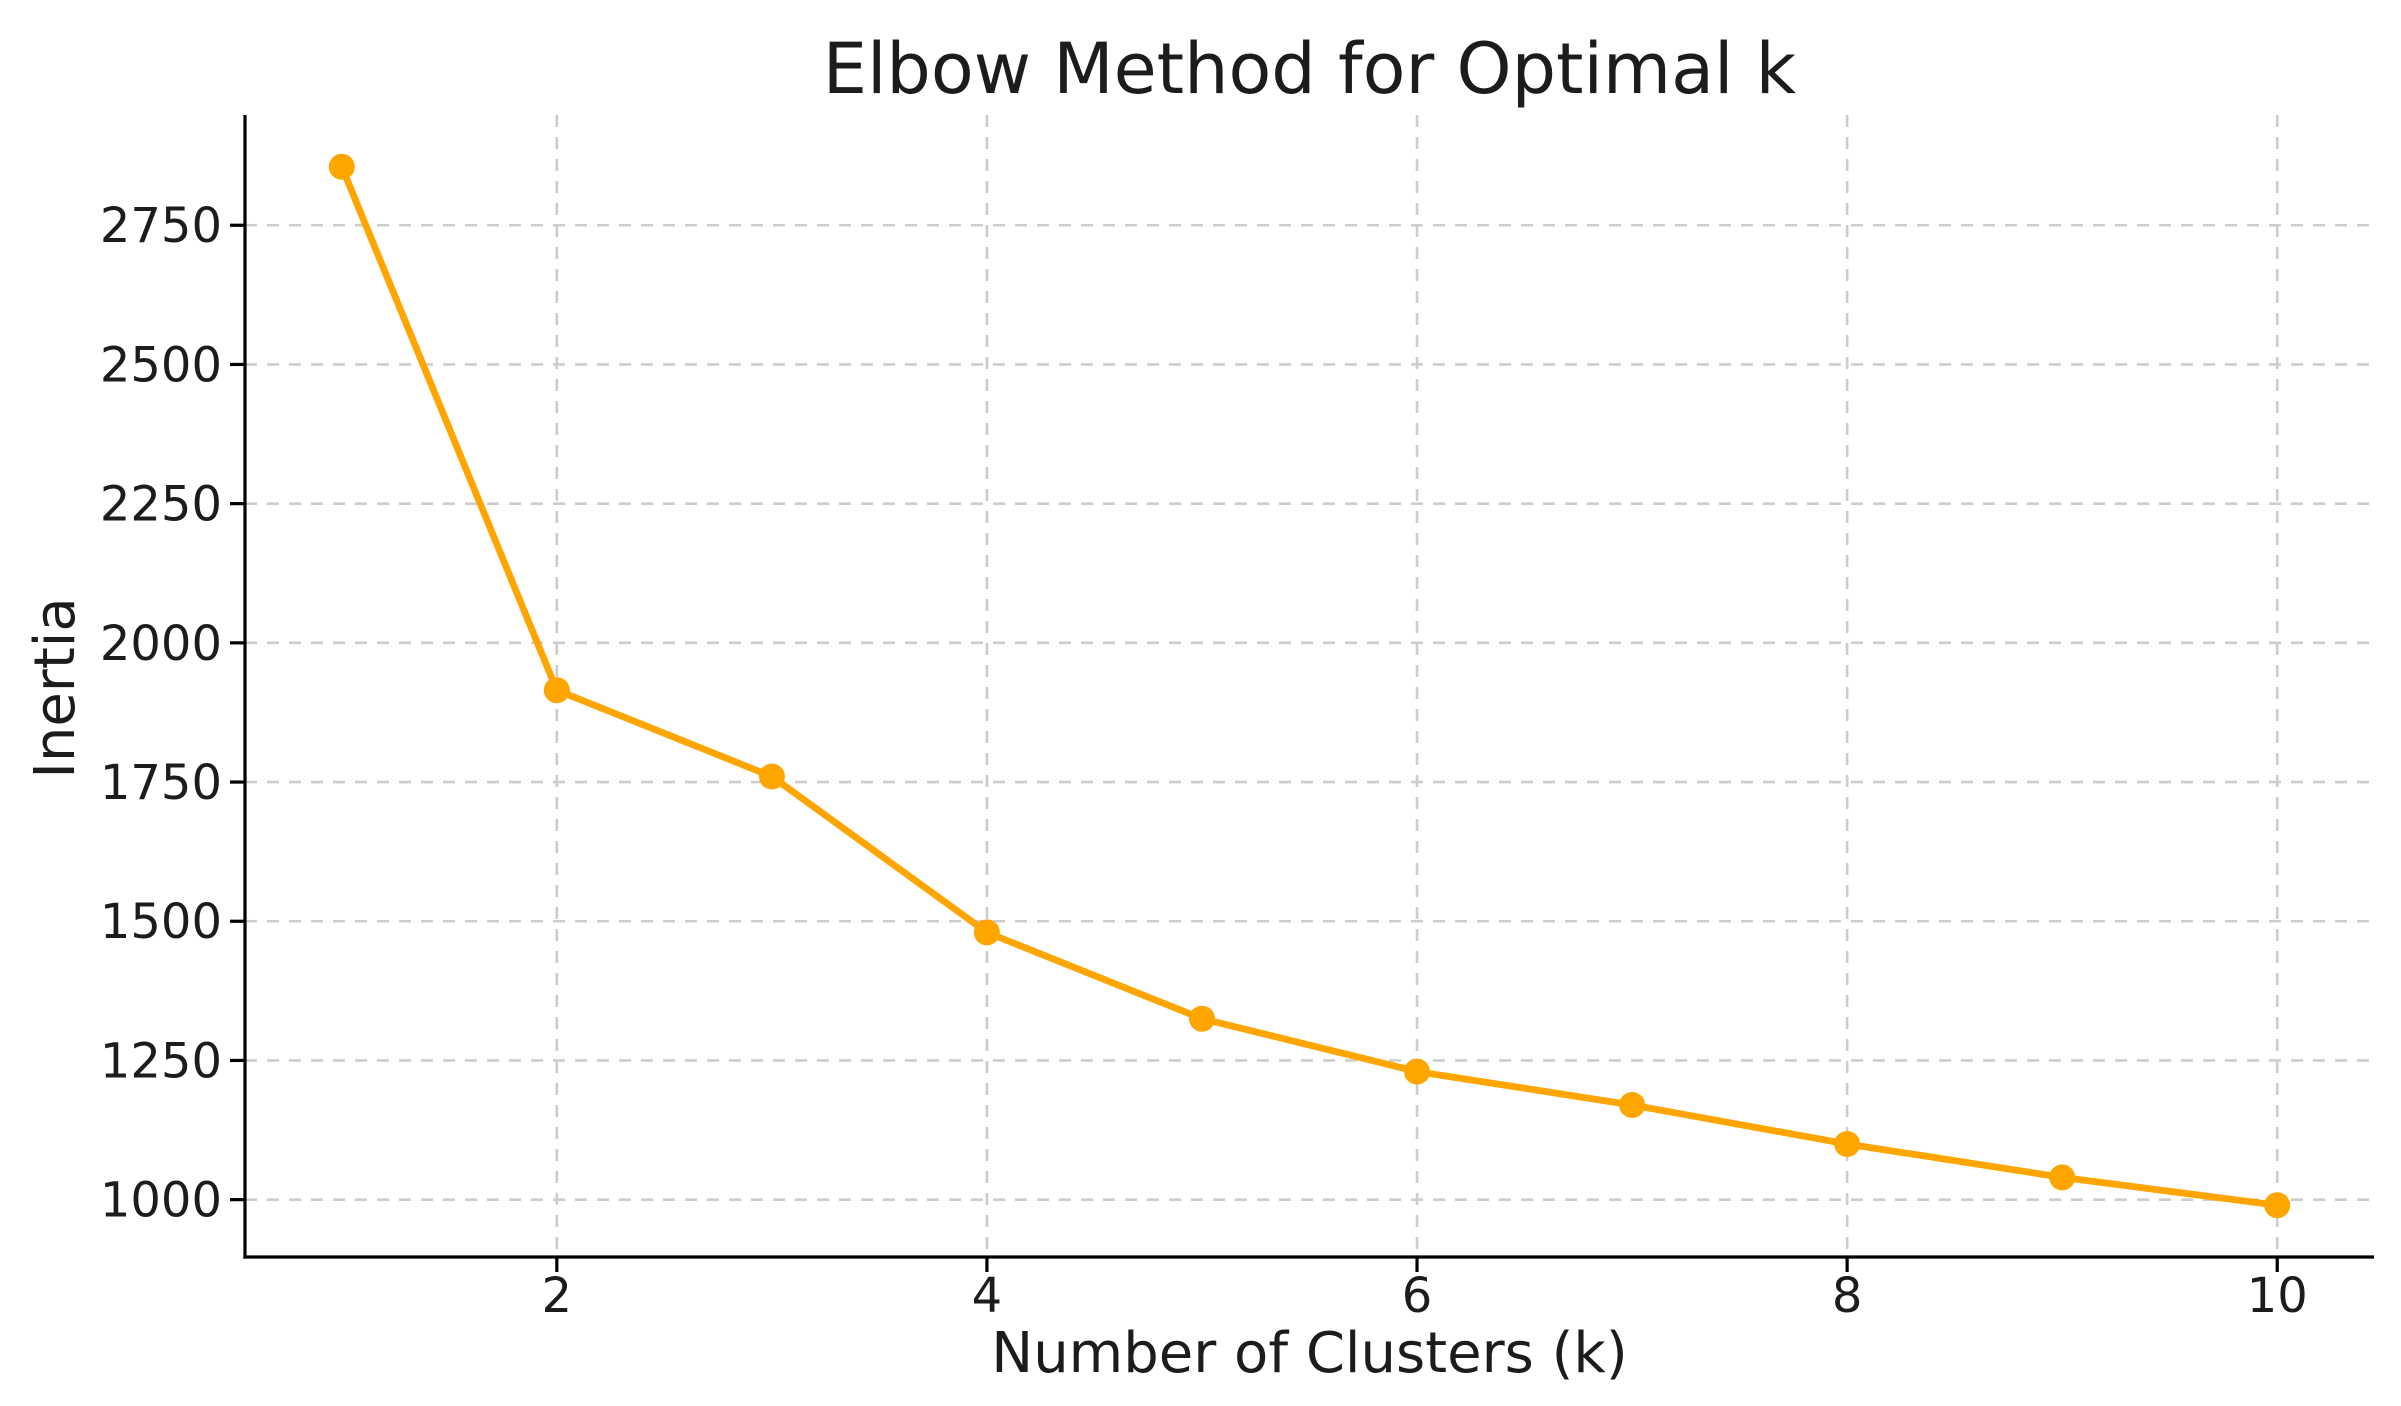 The height and width of the screenshot is (1406, 2401). What do you see at coordinates (161, 226) in the screenshot?
I see `y-tick-label-2750: 2750` at bounding box center [161, 226].